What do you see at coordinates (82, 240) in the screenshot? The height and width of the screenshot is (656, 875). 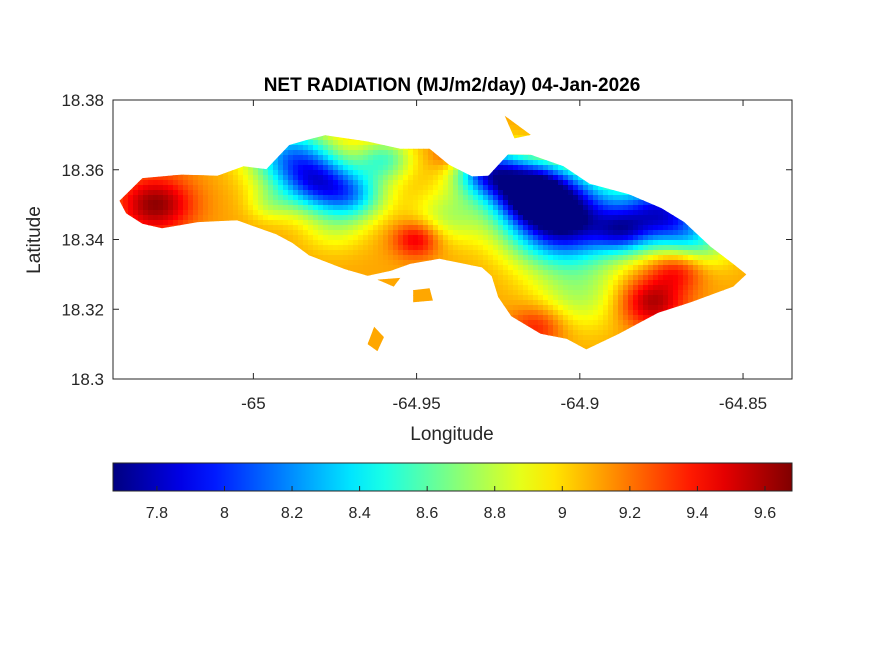 I see `y-tick-label: 18.34` at bounding box center [82, 240].